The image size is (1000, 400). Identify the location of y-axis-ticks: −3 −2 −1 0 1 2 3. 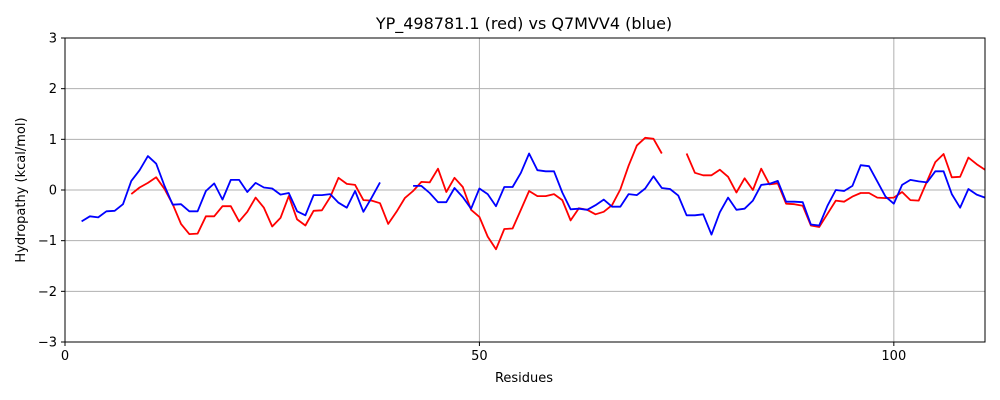
(51, 191).